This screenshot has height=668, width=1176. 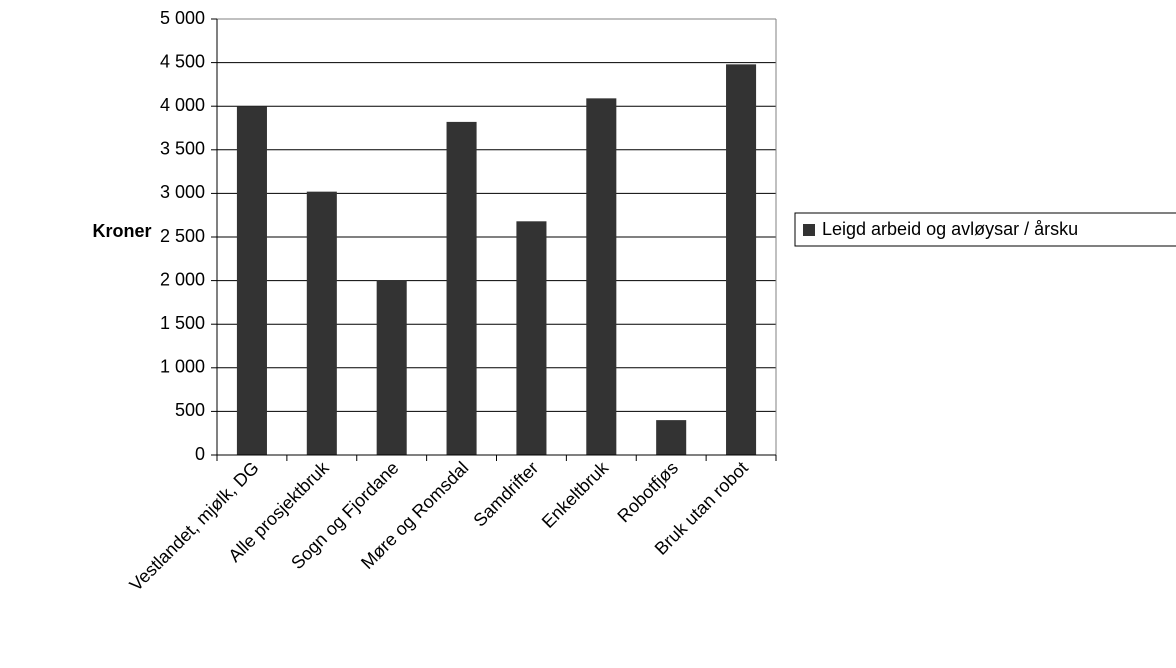 What do you see at coordinates (121, 231) in the screenshot?
I see `y-axis-label: Kroner` at bounding box center [121, 231].